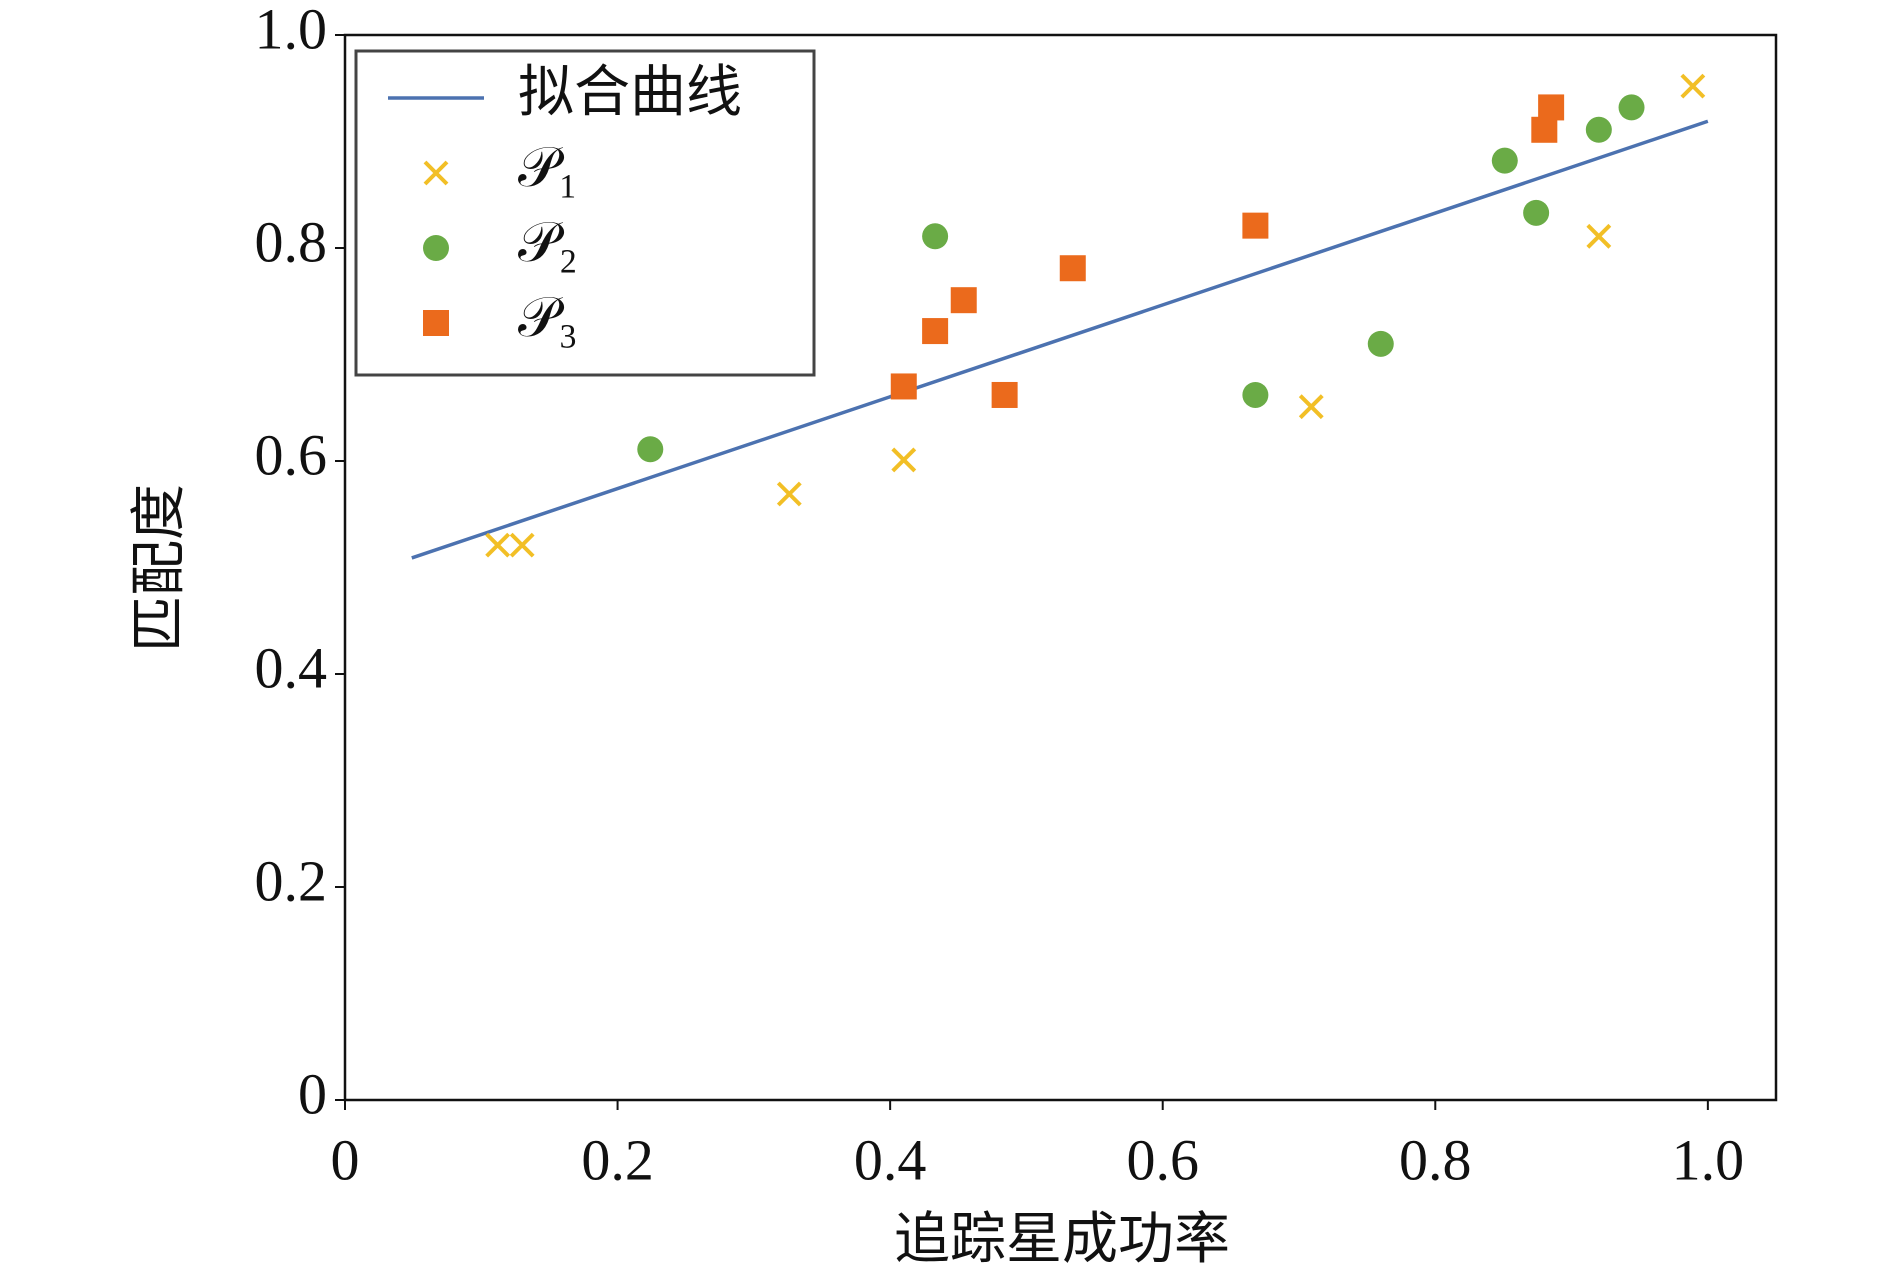  What do you see at coordinates (585, 213) in the screenshot?
I see `legend: 拟合曲线 𝒫₁ 𝒫₂ 𝒫₃` at bounding box center [585, 213].